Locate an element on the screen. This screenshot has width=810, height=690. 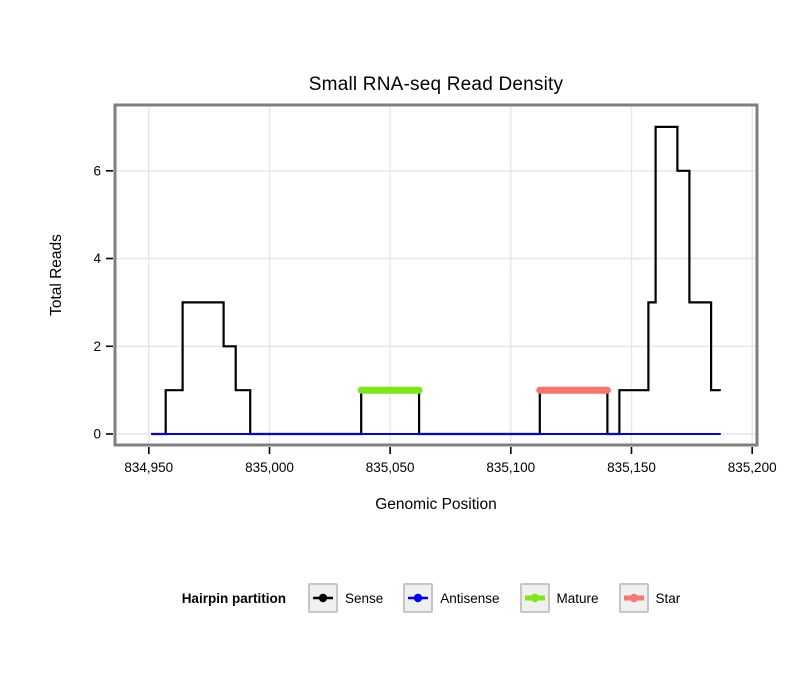
y-tick-label: 0 is located at coordinates (97, 434).